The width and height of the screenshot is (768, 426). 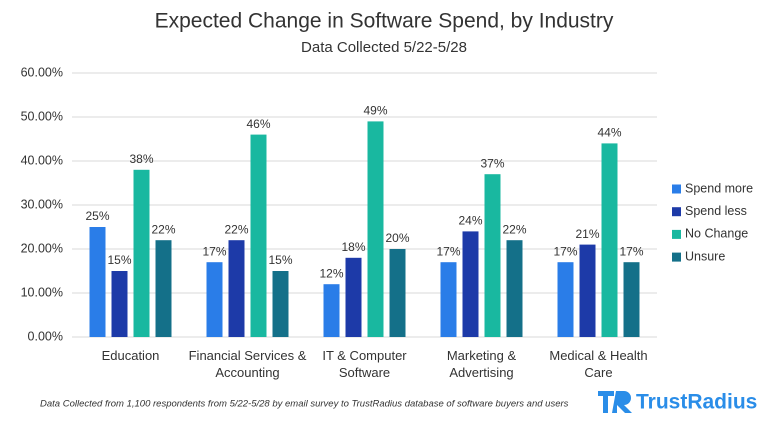 What do you see at coordinates (492, 163) in the screenshot?
I see `value-label: 37%` at bounding box center [492, 163].